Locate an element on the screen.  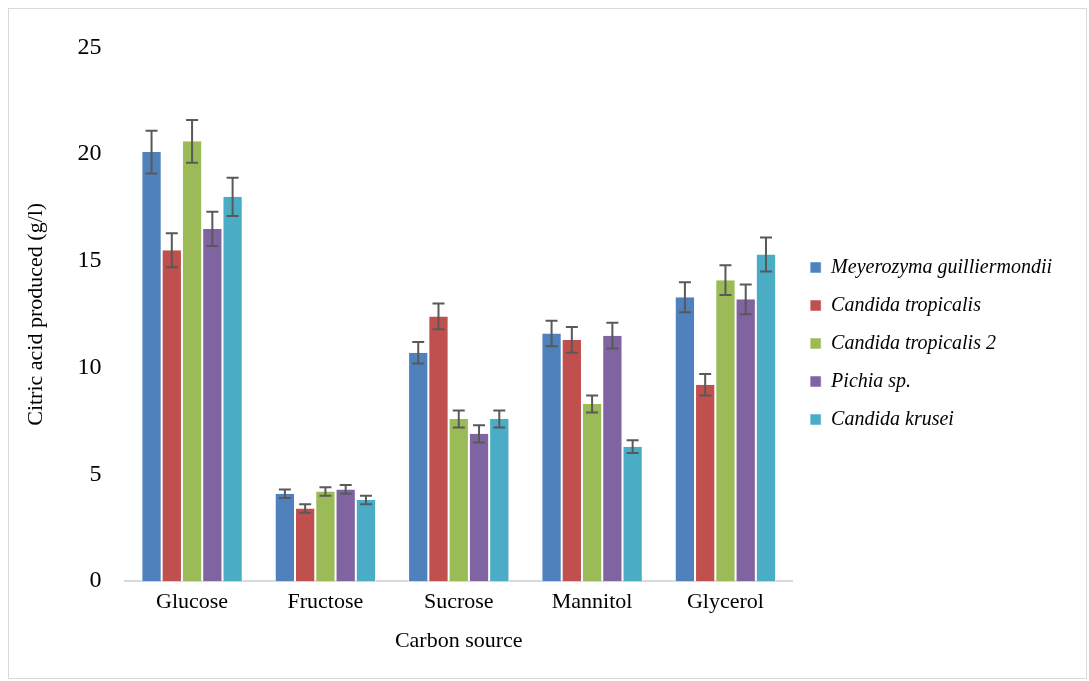
y-tick-label: 0 is located at coordinates (95, 579).